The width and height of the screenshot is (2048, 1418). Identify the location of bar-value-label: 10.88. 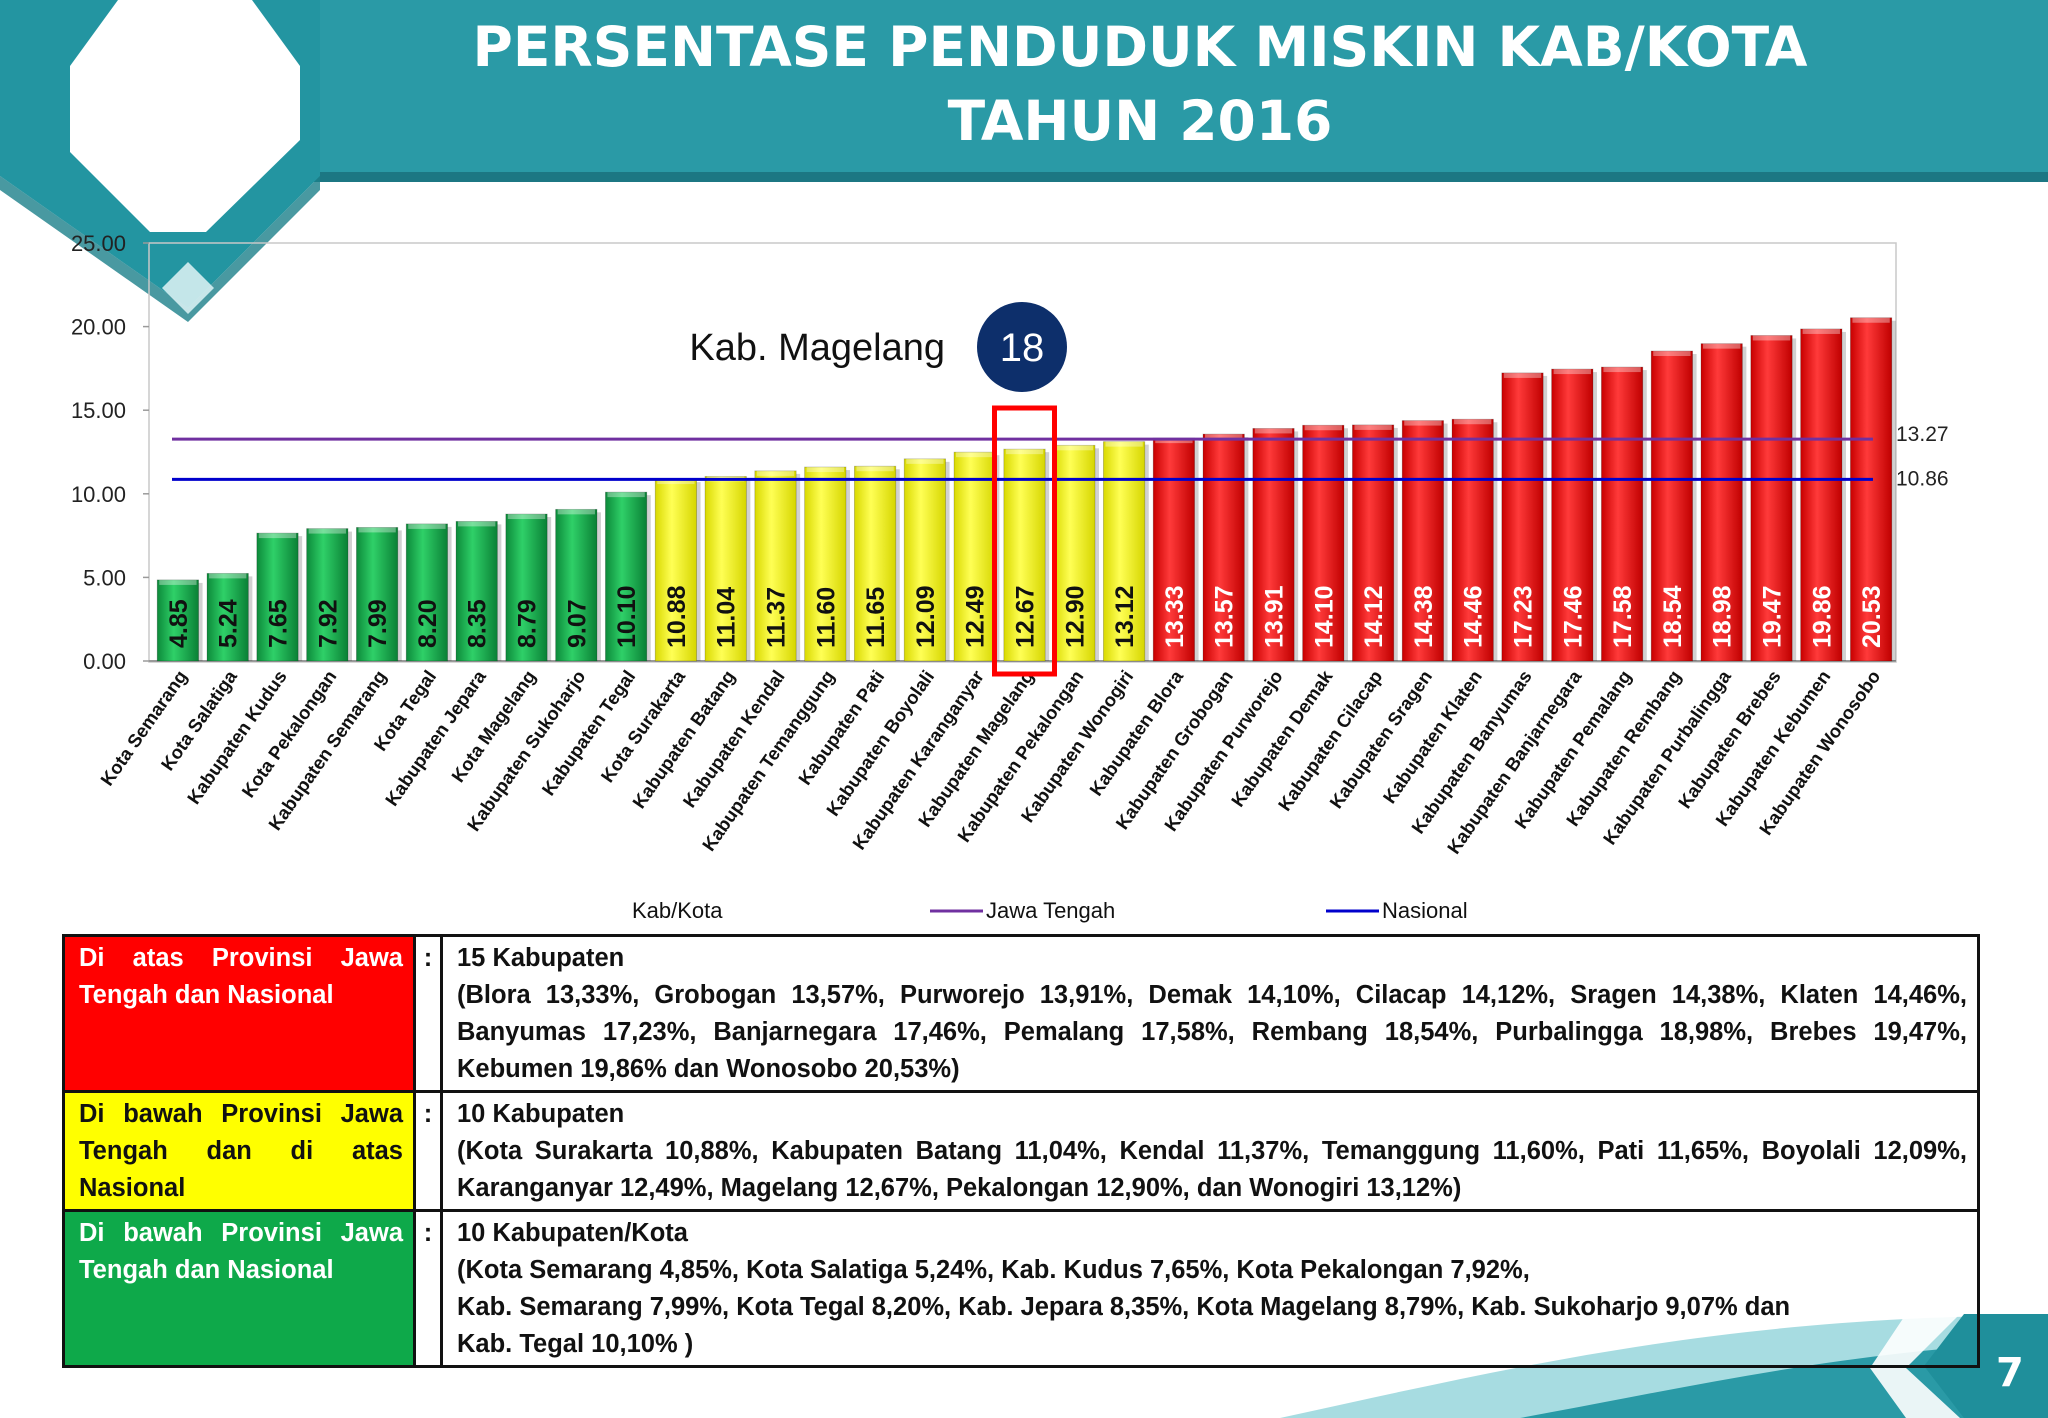
(677, 616).